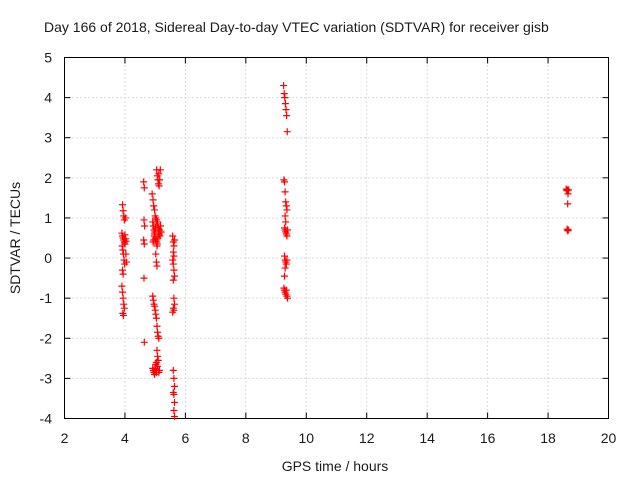 The image size is (640, 480). What do you see at coordinates (46, 419) in the screenshot?
I see `y-tick-label: -4` at bounding box center [46, 419].